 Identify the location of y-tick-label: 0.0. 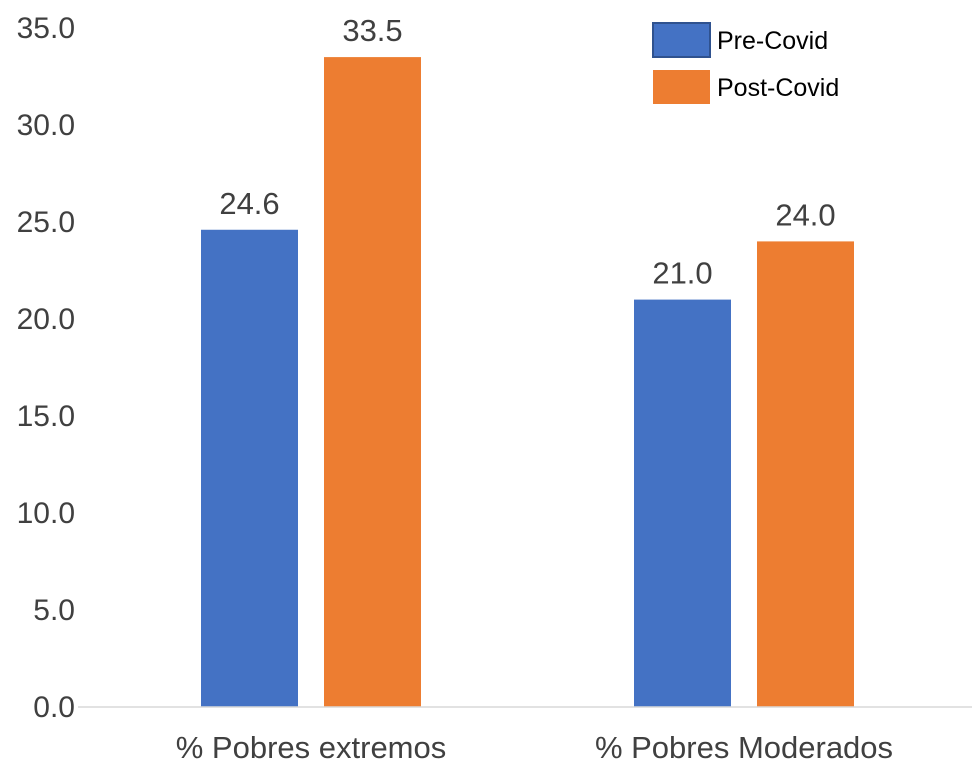
(54, 707).